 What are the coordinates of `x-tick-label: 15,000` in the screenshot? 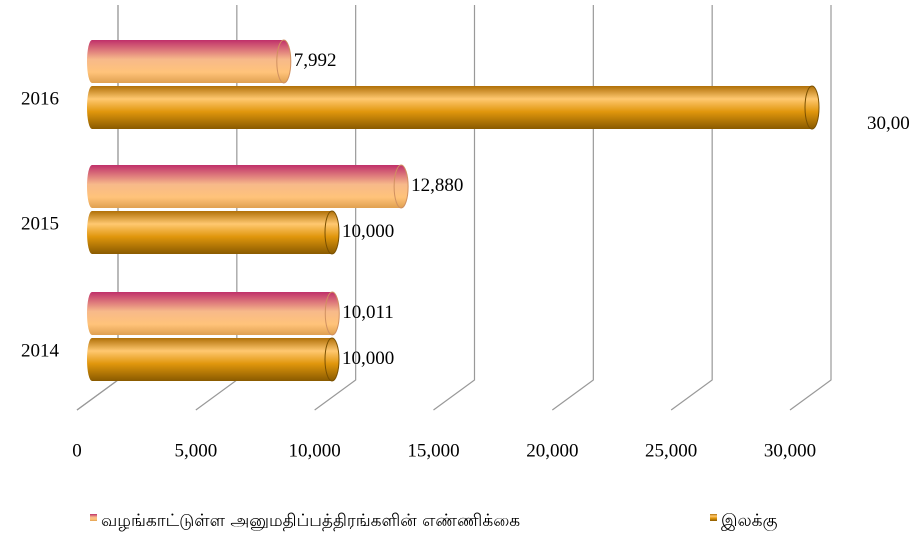 It's located at (433, 450).